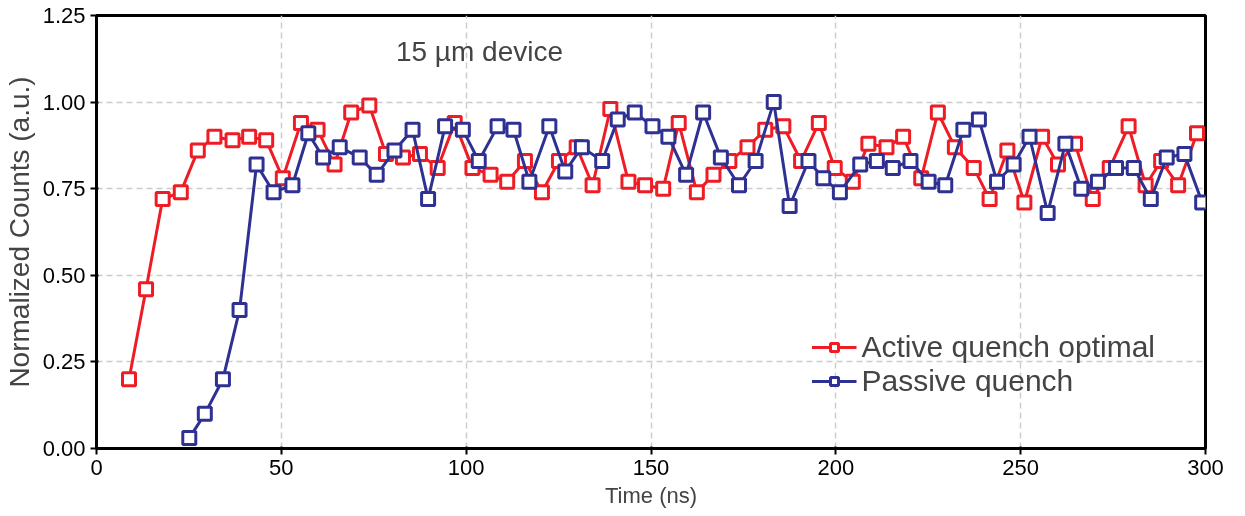 The height and width of the screenshot is (516, 1245). What do you see at coordinates (967, 381) in the screenshot?
I see `legend-label: Passive quench` at bounding box center [967, 381].